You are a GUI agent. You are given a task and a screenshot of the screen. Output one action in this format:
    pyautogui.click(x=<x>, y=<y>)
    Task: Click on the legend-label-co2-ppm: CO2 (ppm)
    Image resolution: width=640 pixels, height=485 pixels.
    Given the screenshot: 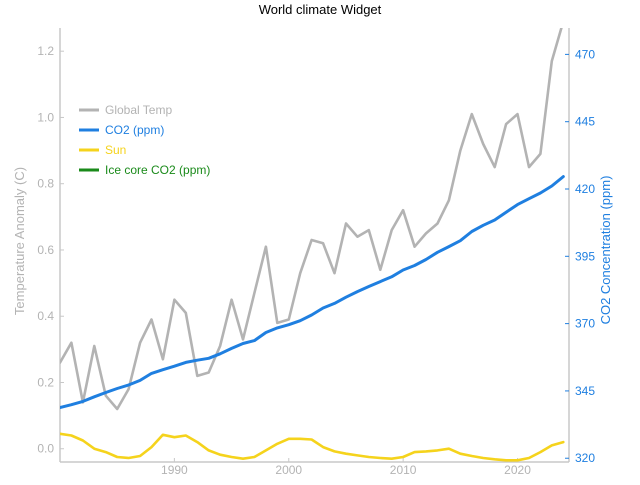 What is the action you would take?
    pyautogui.click(x=134, y=130)
    